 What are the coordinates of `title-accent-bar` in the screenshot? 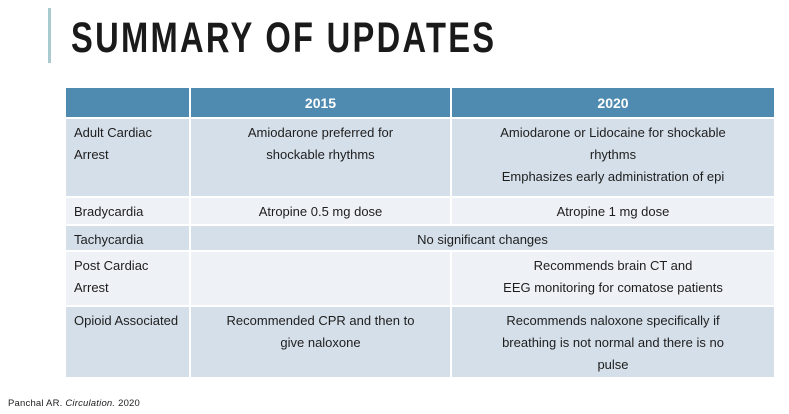 It's located at (49, 35).